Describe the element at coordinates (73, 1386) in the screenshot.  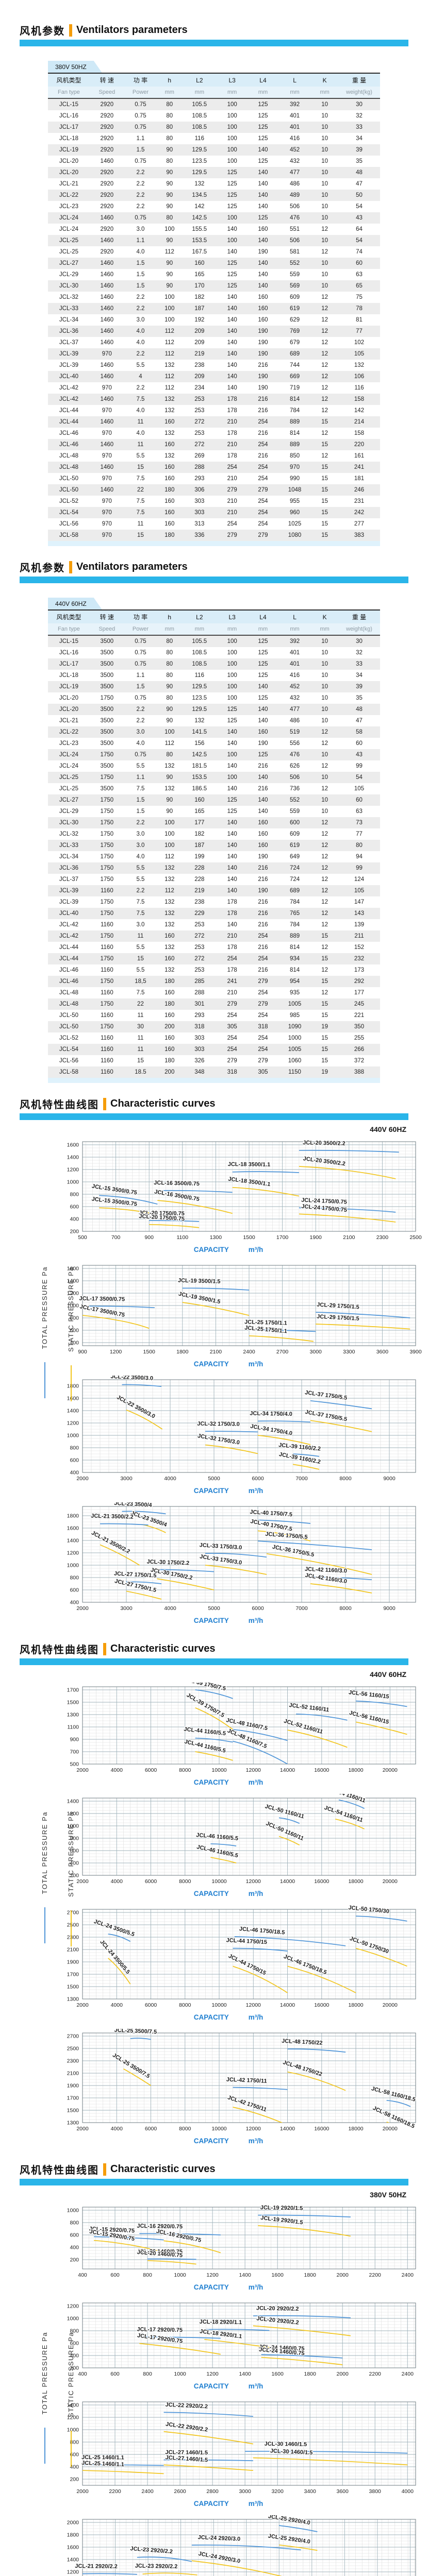
I see `svg-text: 1800` at that location.